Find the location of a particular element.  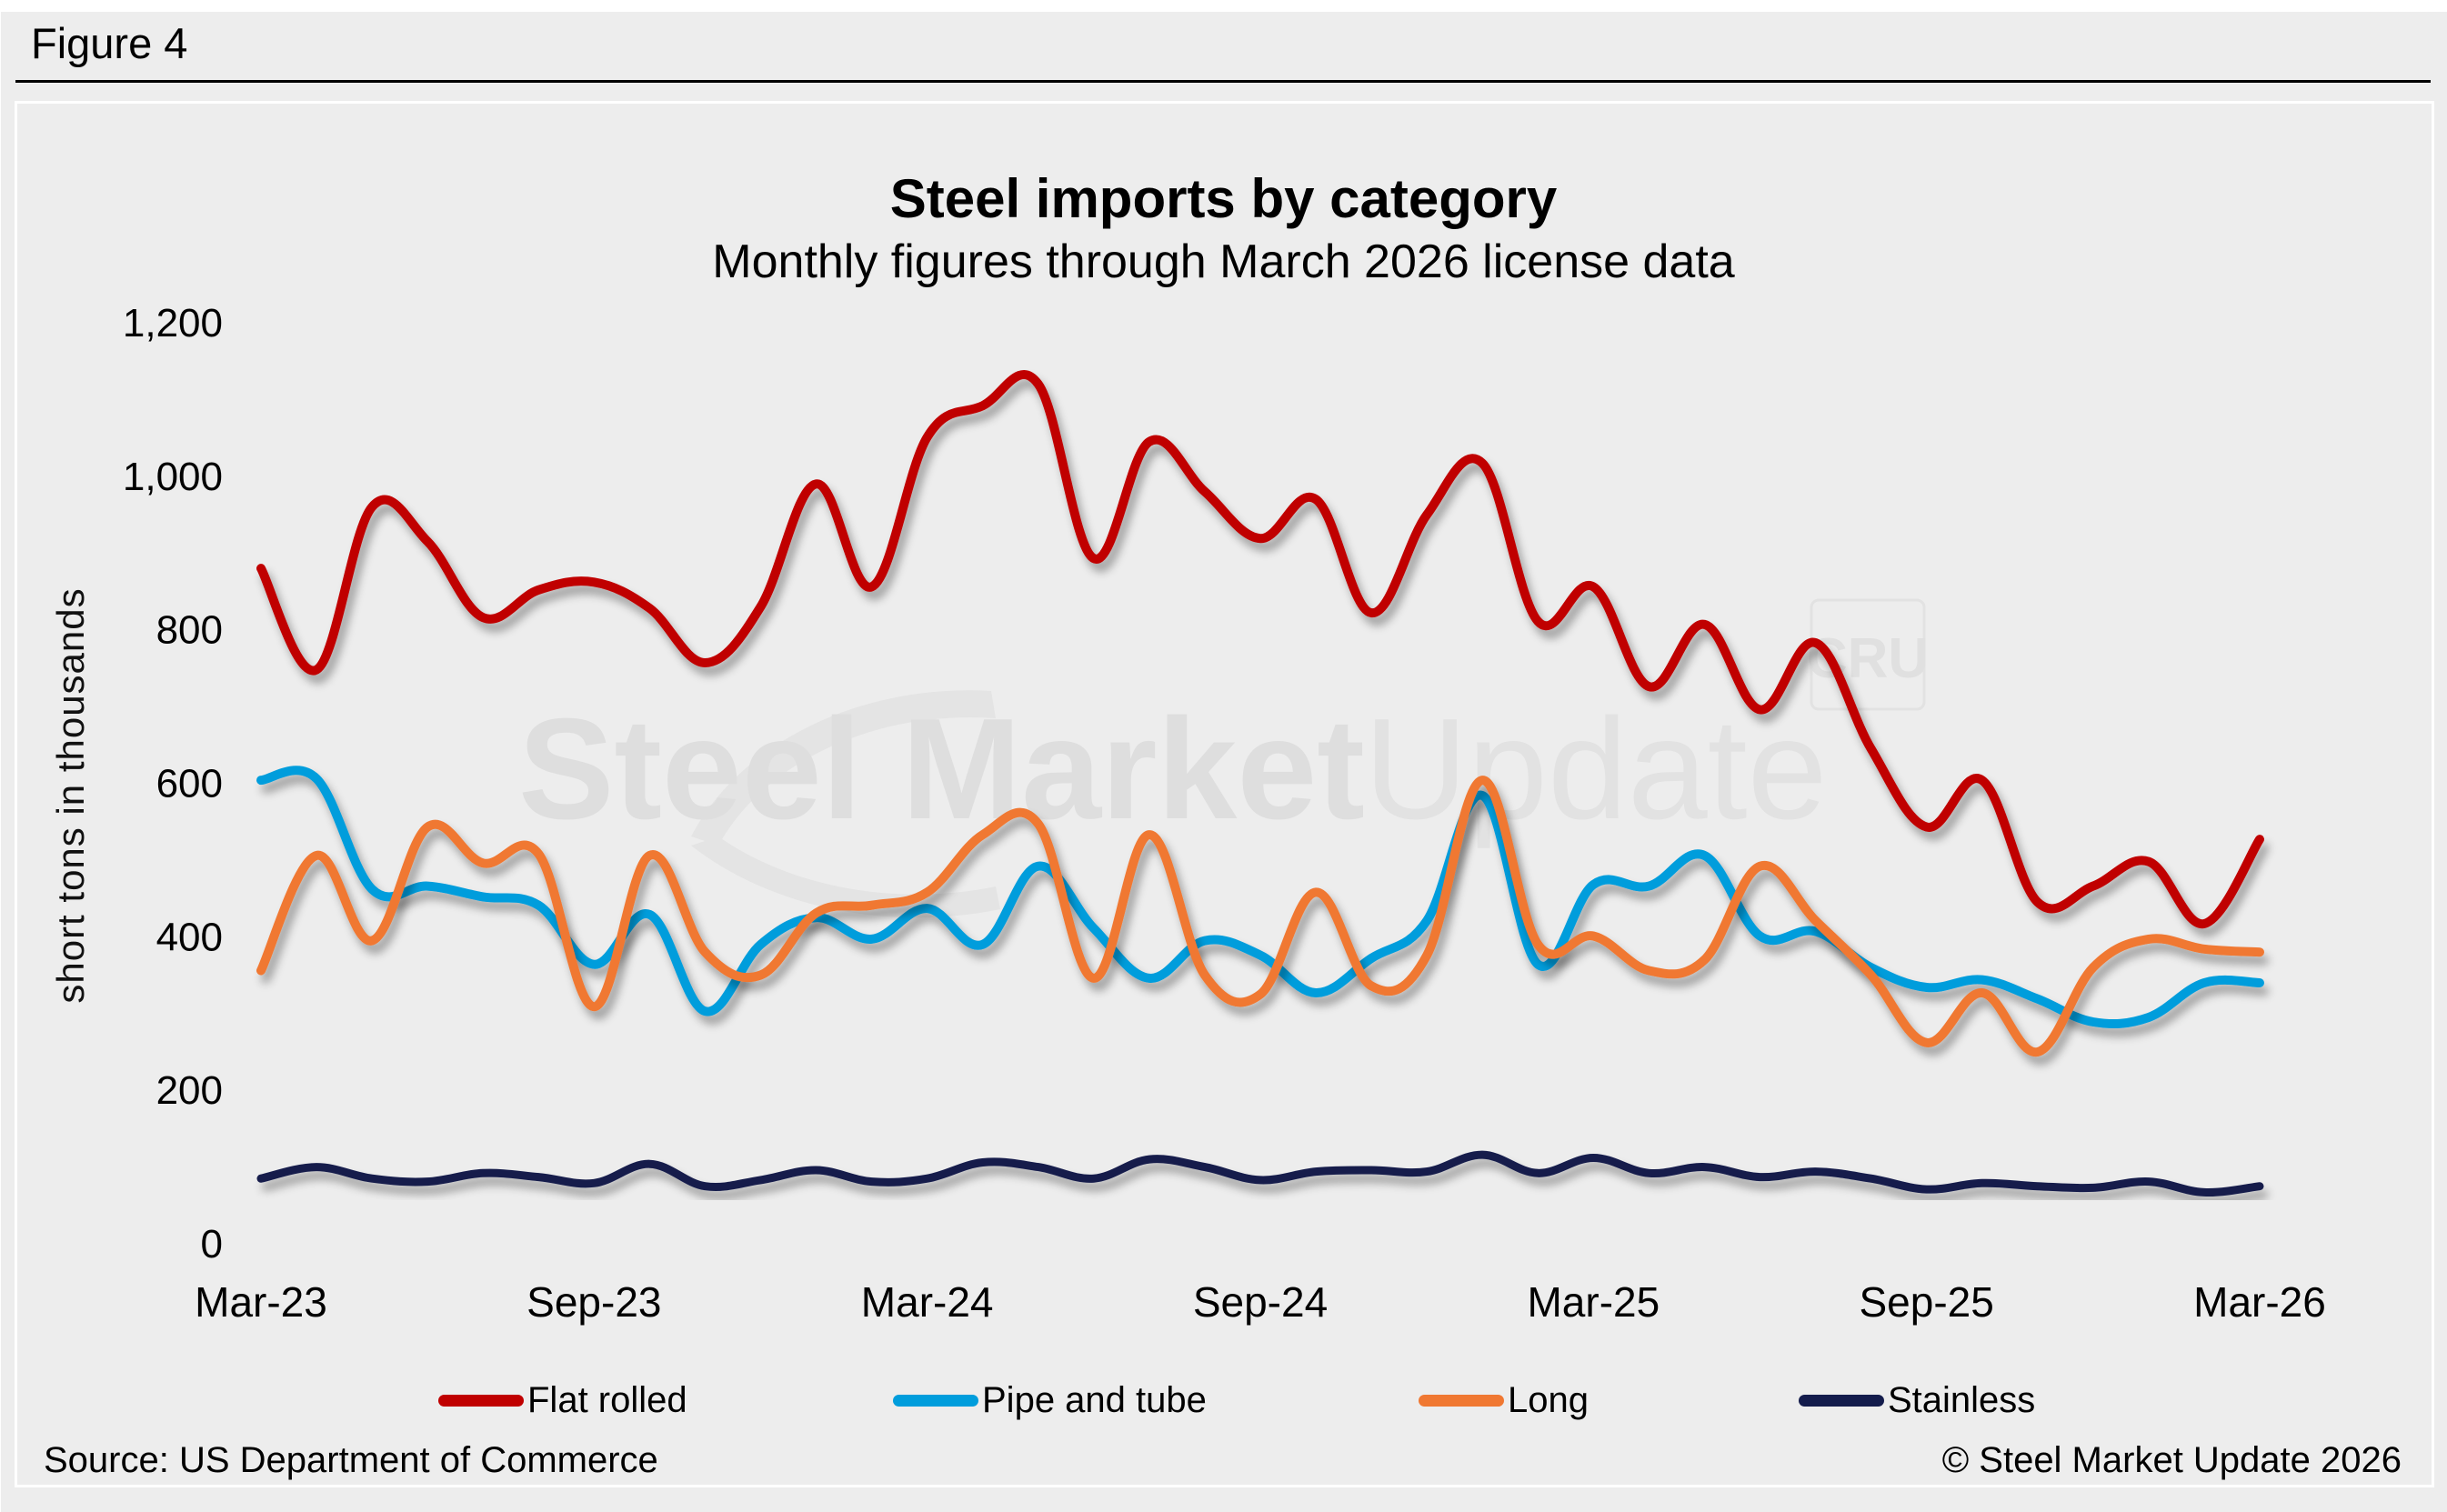

x-tick-label: Sep-24 is located at coordinates (1260, 1302).